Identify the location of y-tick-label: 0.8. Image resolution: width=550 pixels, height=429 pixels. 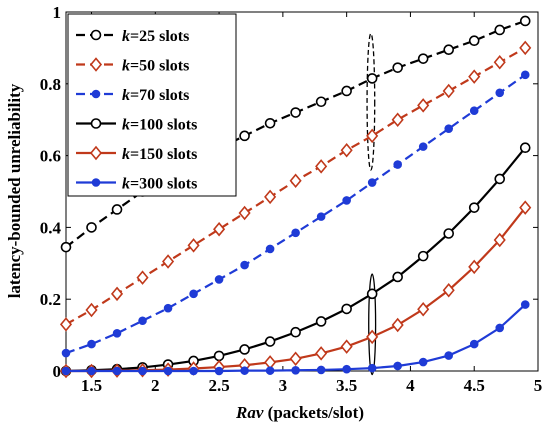
(50, 84).